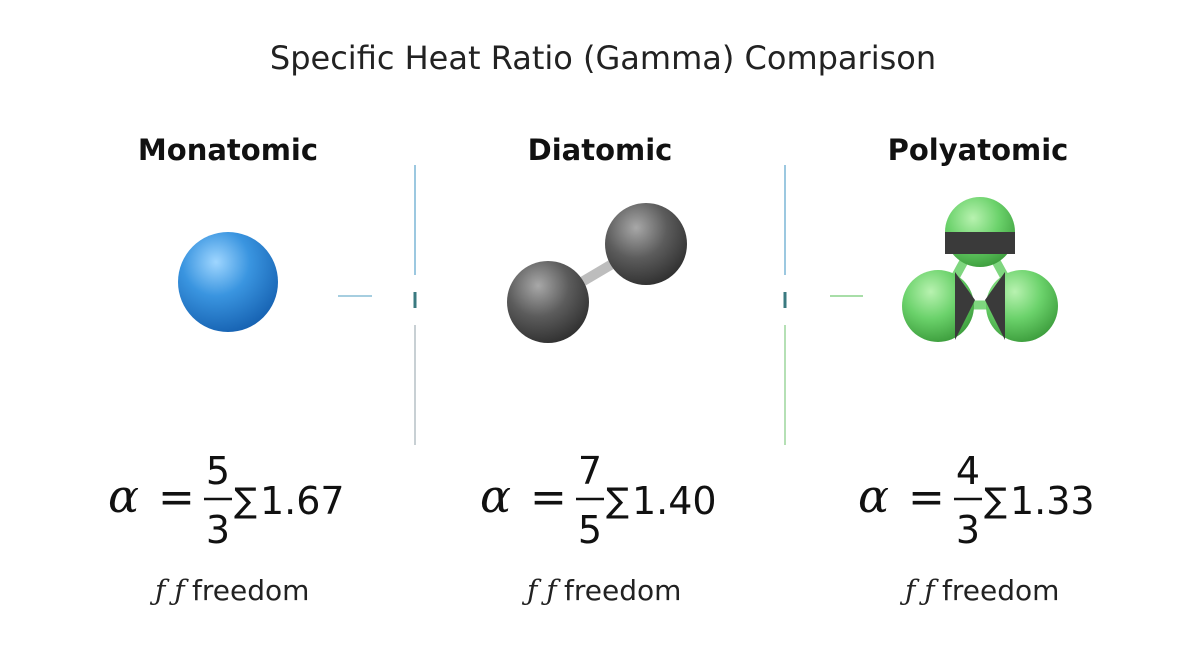 The image size is (1200, 654). What do you see at coordinates (1052, 501) in the screenshot?
I see `gamma-value: 1.33` at bounding box center [1052, 501].